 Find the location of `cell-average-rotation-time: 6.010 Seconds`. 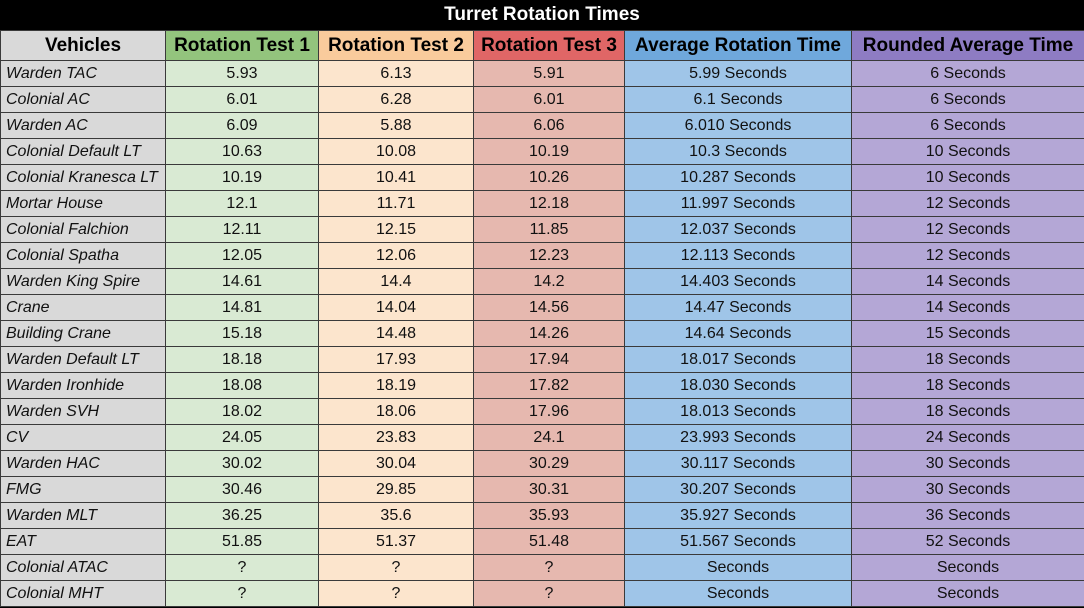

cell-average-rotation-time: 6.010 Seconds is located at coordinates (738, 125).